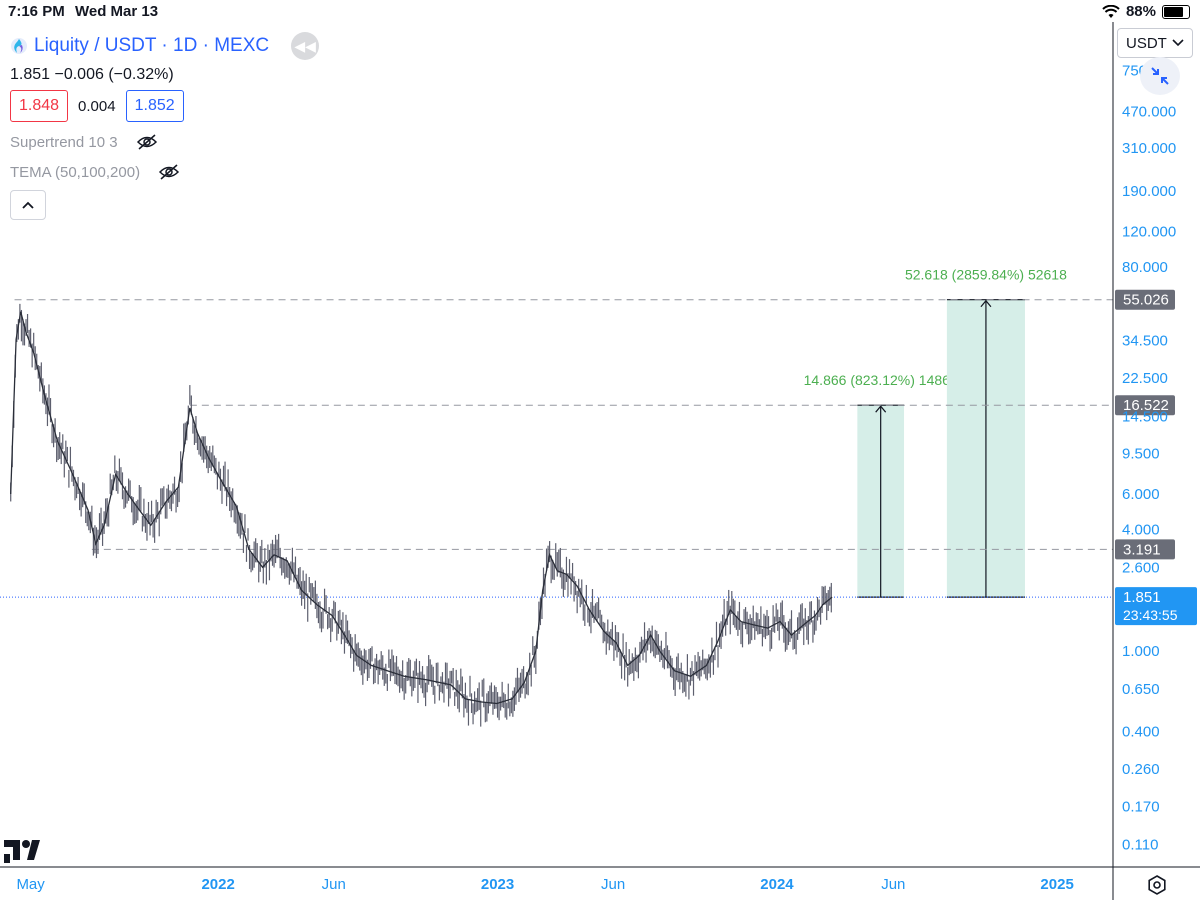  Describe the element at coordinates (1142, 549) in the screenshot. I see `level-price-label: 3.191` at that location.